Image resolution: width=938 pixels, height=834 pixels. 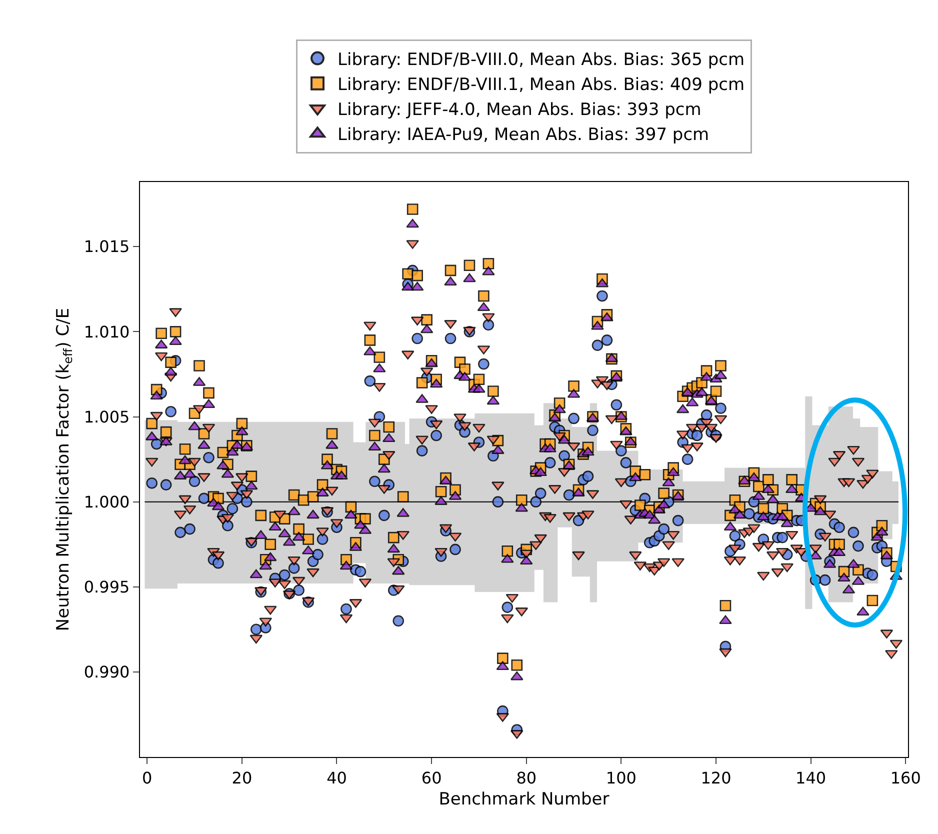 What do you see at coordinates (107, 416) in the screenshot?
I see `y-tick-label: 1.005` at bounding box center [107, 416].